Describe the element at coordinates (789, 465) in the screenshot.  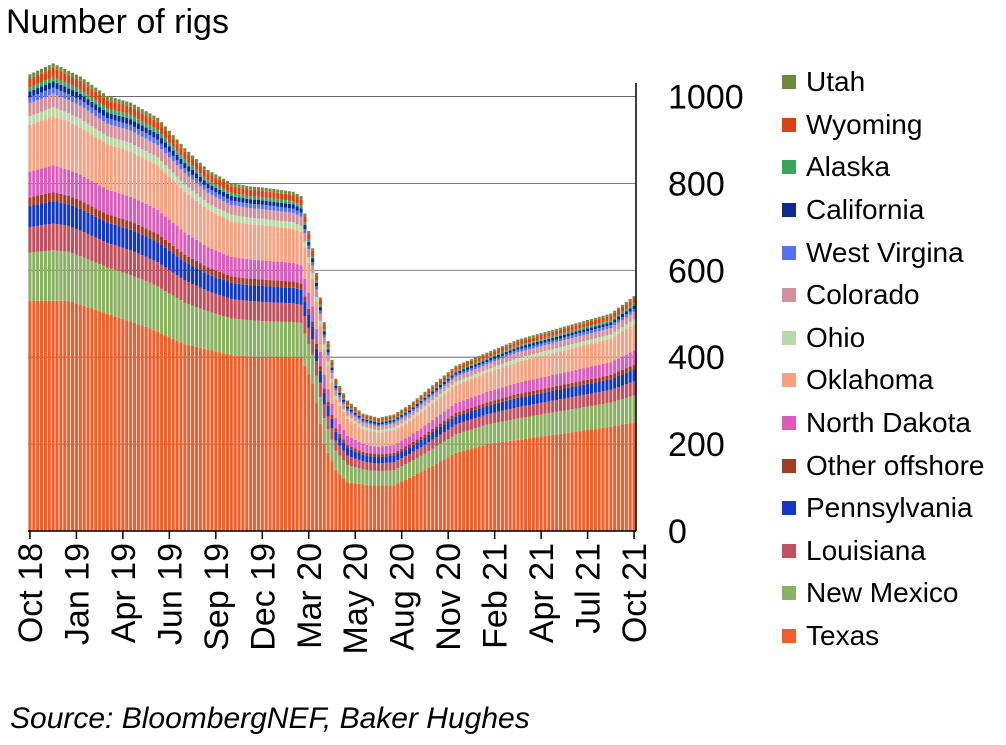
I see `legend-swatch` at that location.